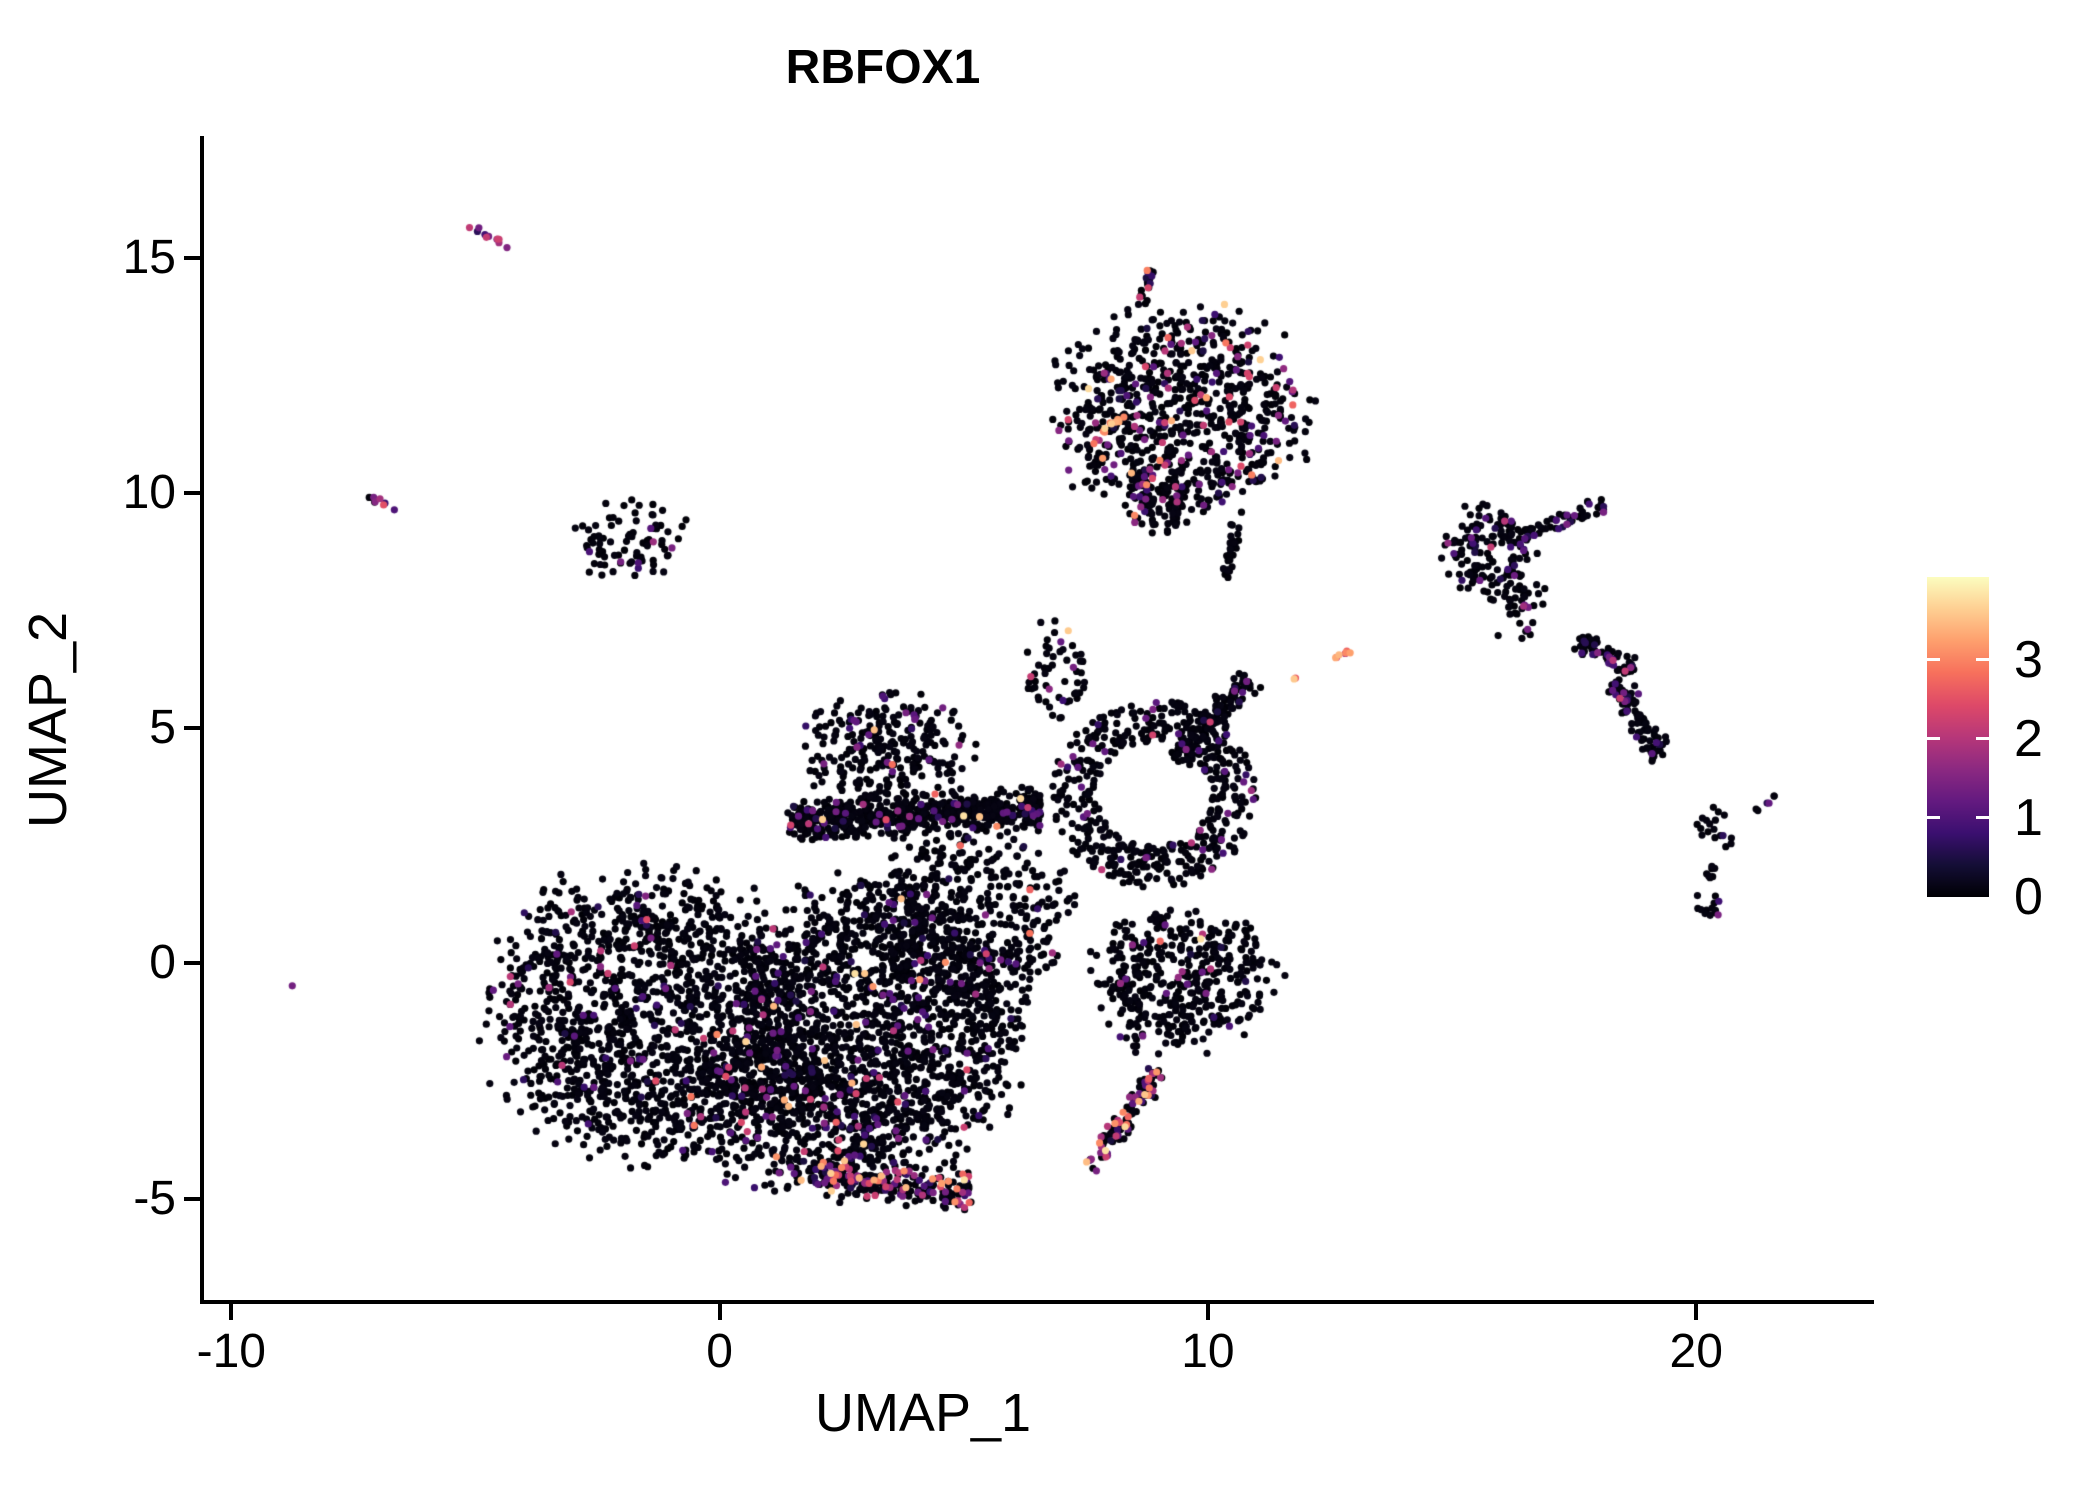 The height and width of the screenshot is (1500, 2100). Describe the element at coordinates (202, 720) in the screenshot. I see `y-axis-line` at that location.